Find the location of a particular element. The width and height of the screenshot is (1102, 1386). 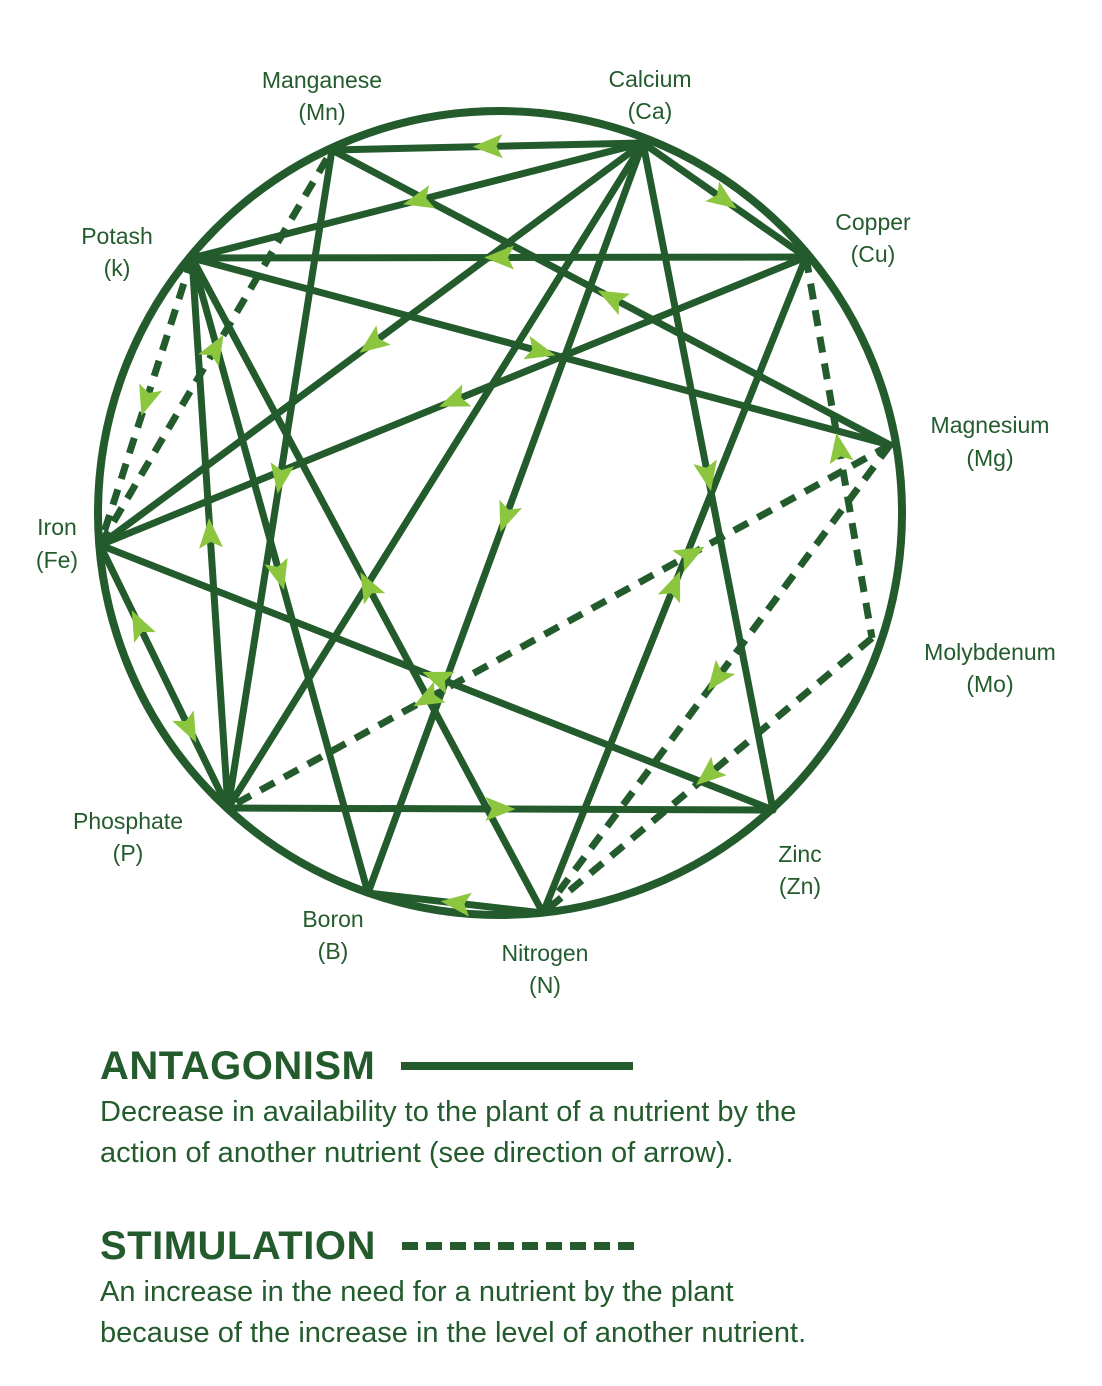

node-iron: Iron (Fe) is located at coordinates (57, 543).